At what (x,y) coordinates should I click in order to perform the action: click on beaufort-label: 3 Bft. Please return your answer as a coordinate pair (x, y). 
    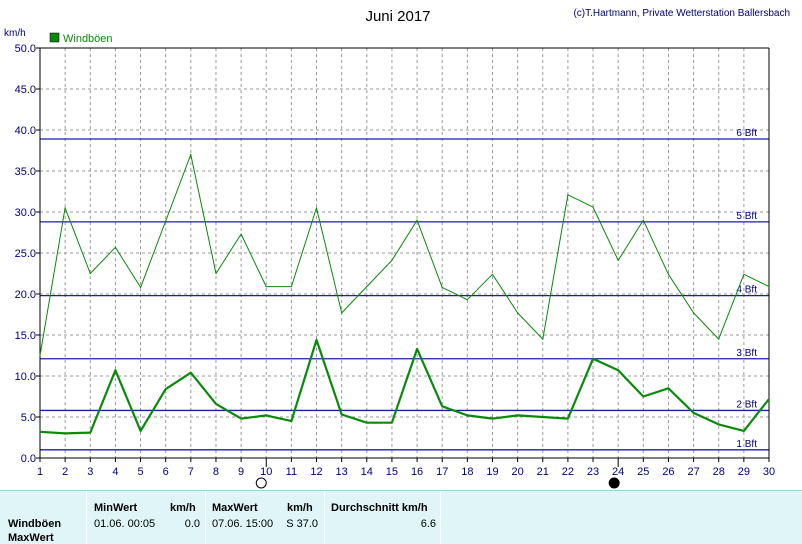
    Looking at the image, I should click on (746, 353).